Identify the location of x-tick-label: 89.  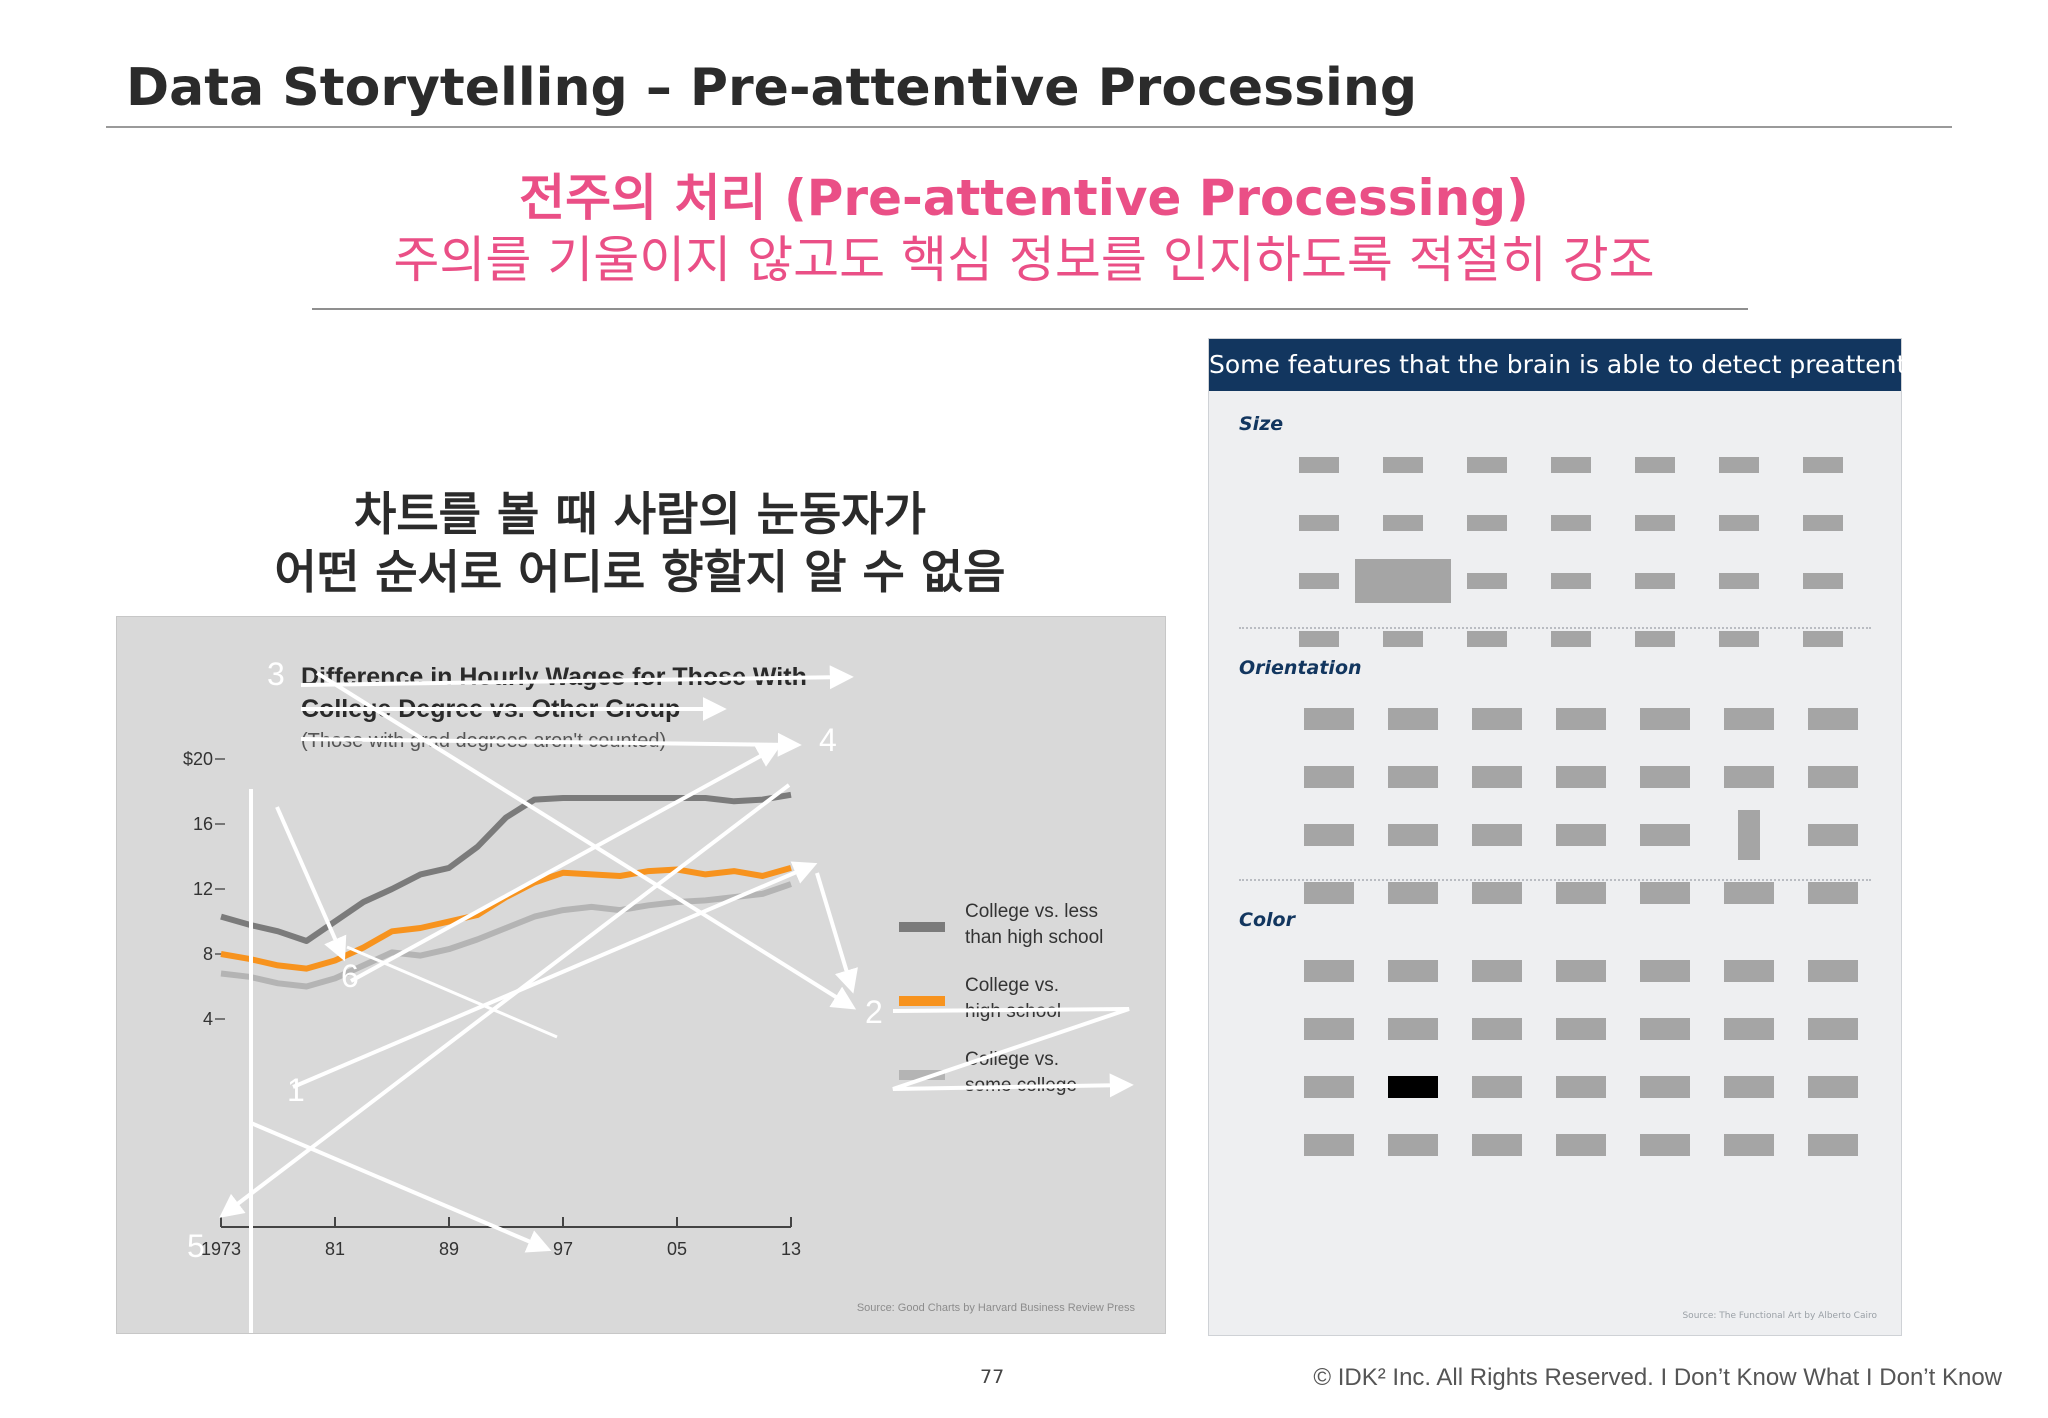
(449, 1249).